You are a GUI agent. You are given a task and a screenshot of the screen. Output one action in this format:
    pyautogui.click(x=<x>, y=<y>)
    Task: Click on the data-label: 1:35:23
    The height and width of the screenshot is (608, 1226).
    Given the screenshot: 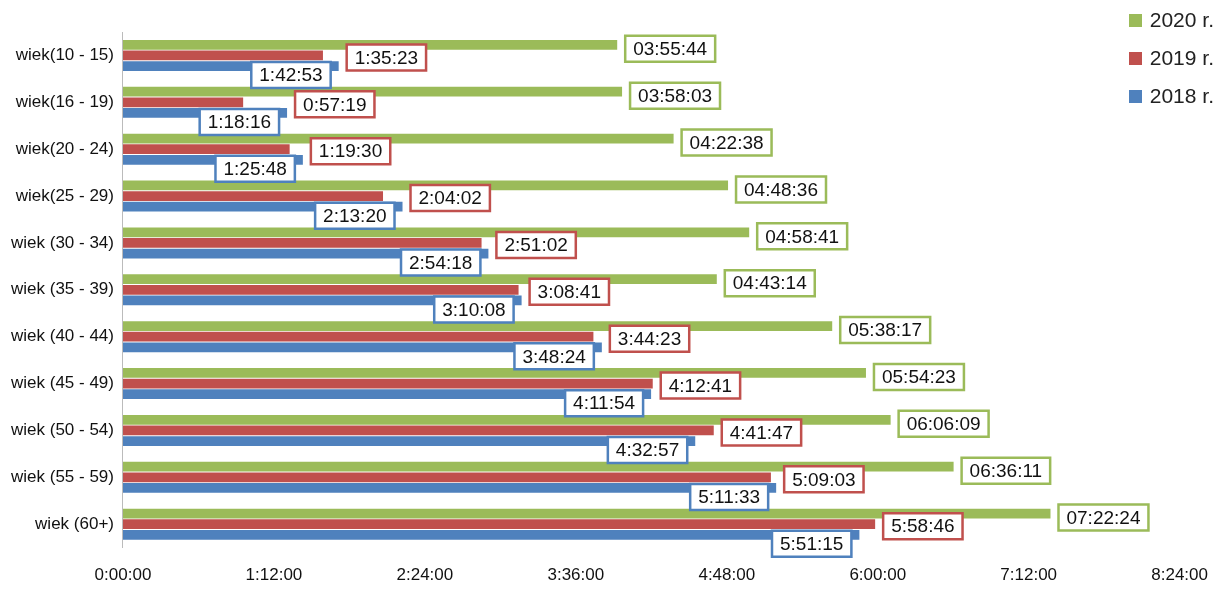 What is the action you would take?
    pyautogui.click(x=386, y=57)
    